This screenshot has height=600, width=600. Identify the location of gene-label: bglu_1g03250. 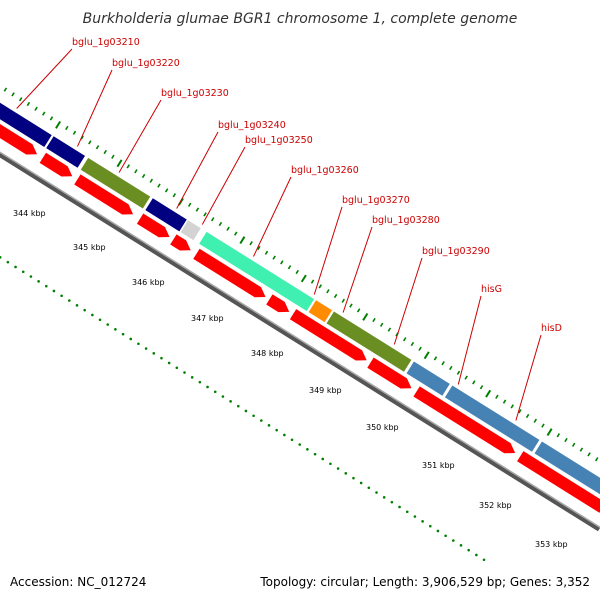
(279, 140).